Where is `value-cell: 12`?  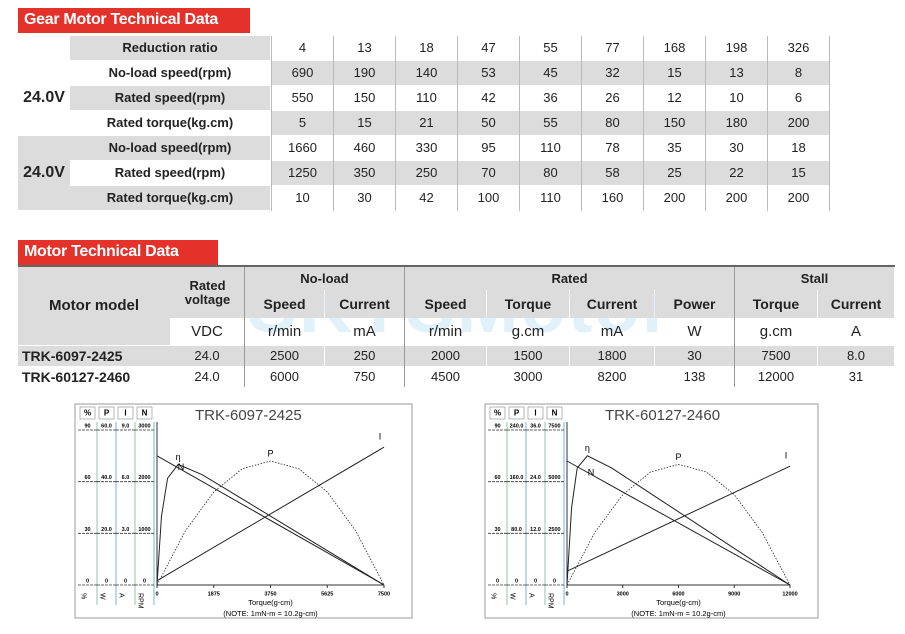 value-cell: 12 is located at coordinates (674, 98).